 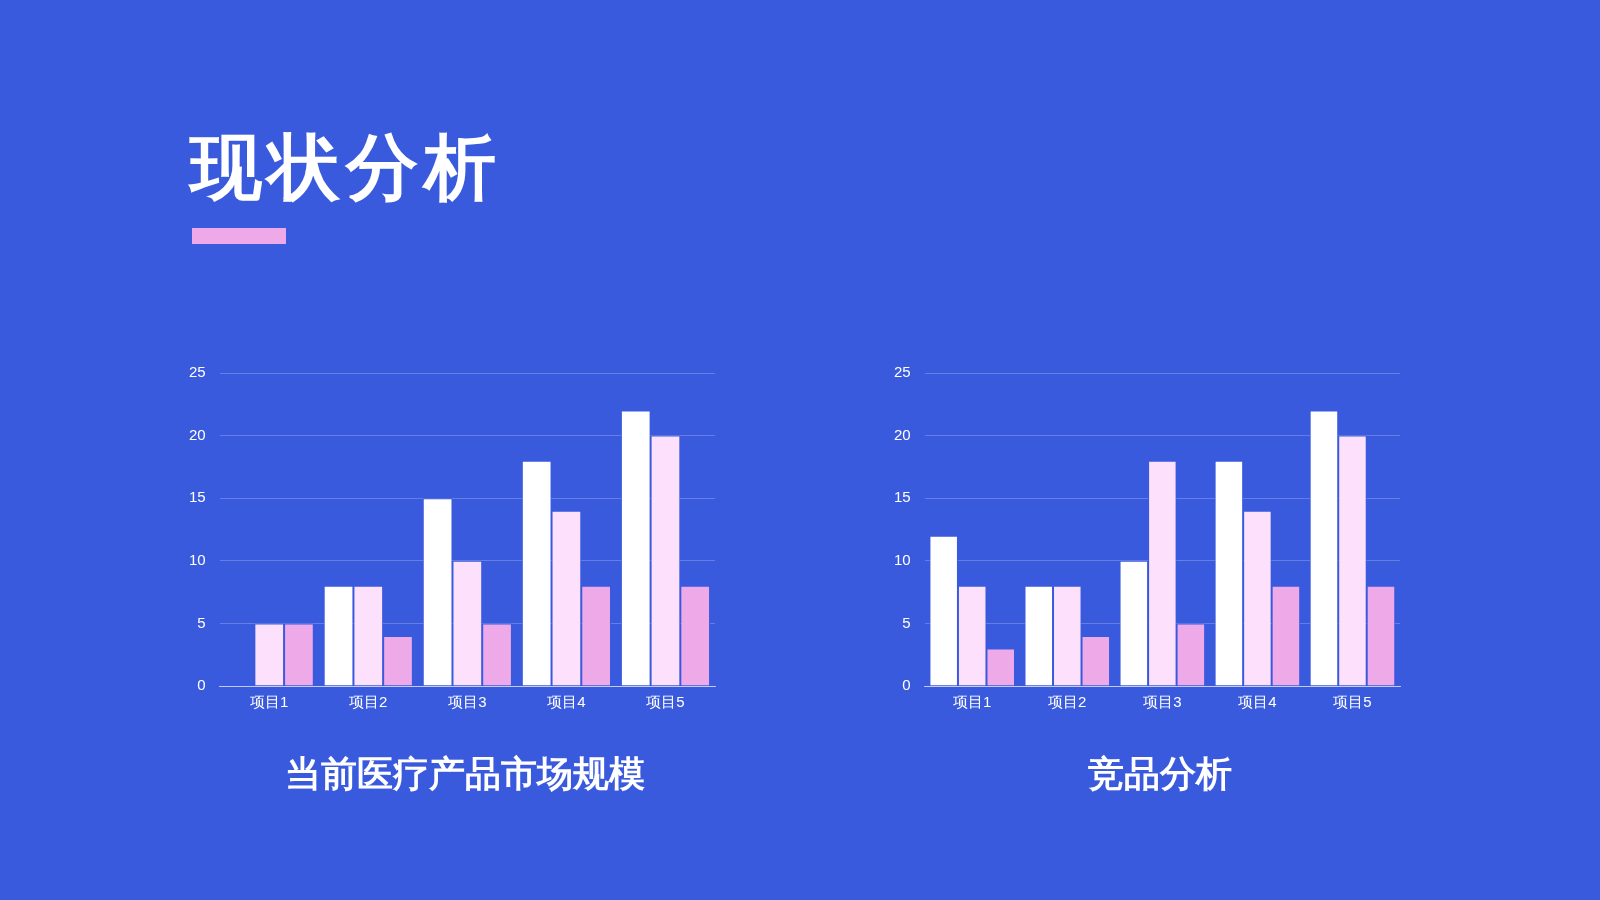 I want to click on text: 现状分析, so click(x=346, y=167).